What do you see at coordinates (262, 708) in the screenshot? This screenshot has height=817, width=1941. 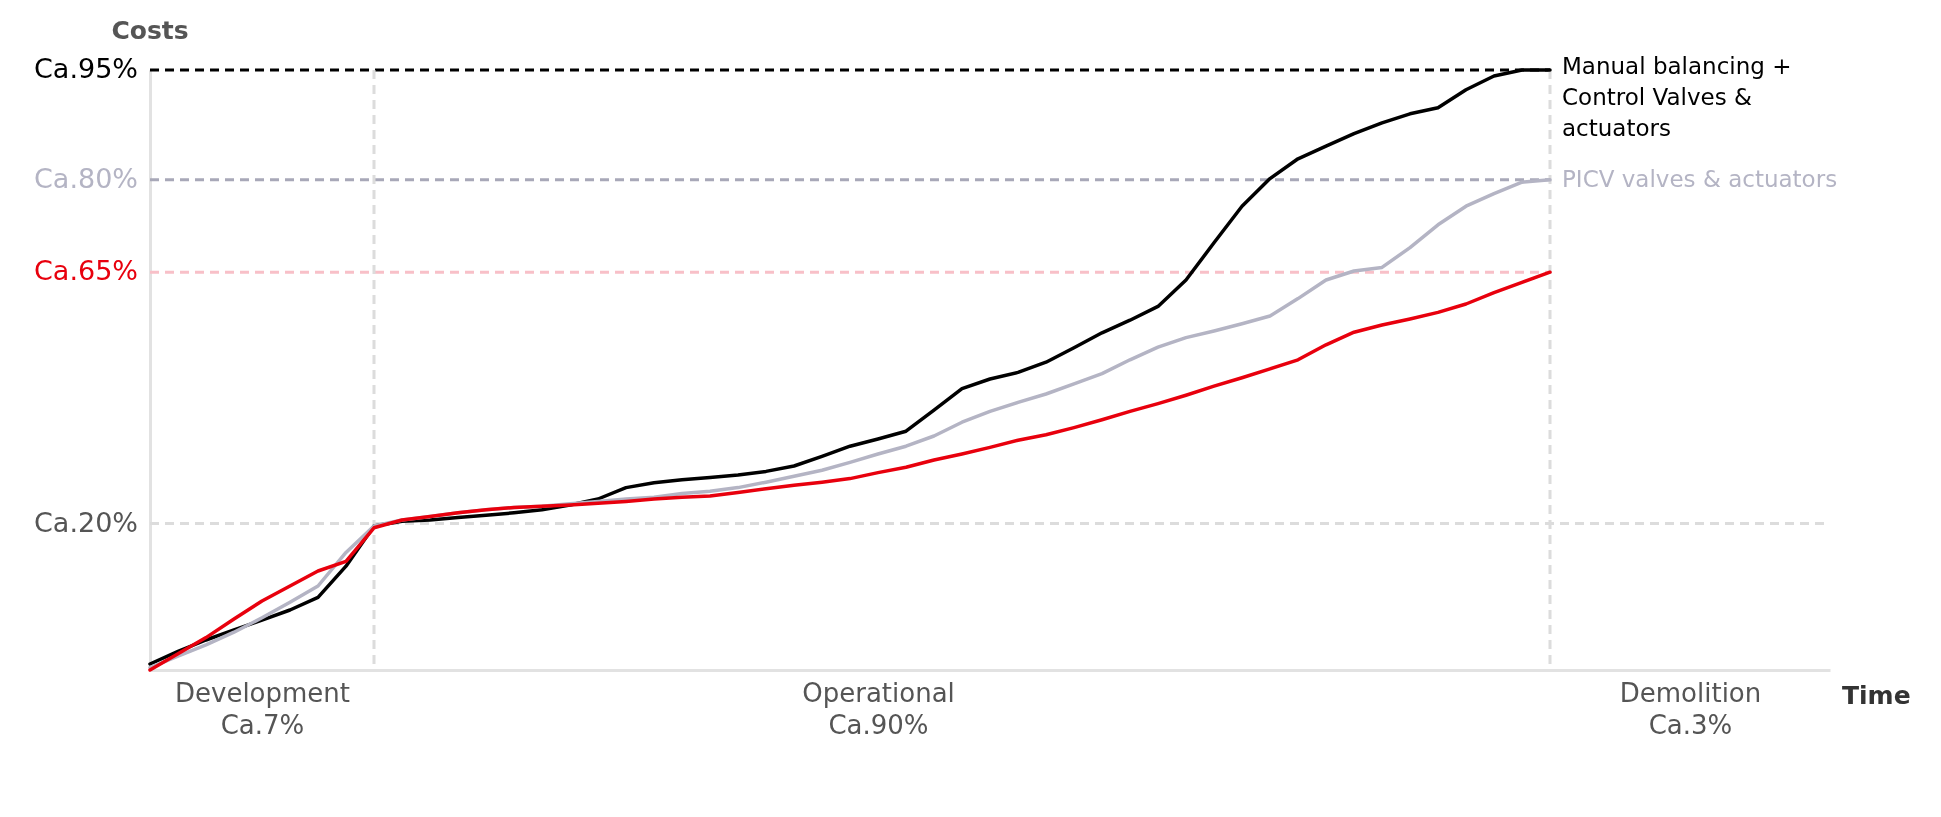 I see `x-tick-label: Development Ca.7%` at bounding box center [262, 708].